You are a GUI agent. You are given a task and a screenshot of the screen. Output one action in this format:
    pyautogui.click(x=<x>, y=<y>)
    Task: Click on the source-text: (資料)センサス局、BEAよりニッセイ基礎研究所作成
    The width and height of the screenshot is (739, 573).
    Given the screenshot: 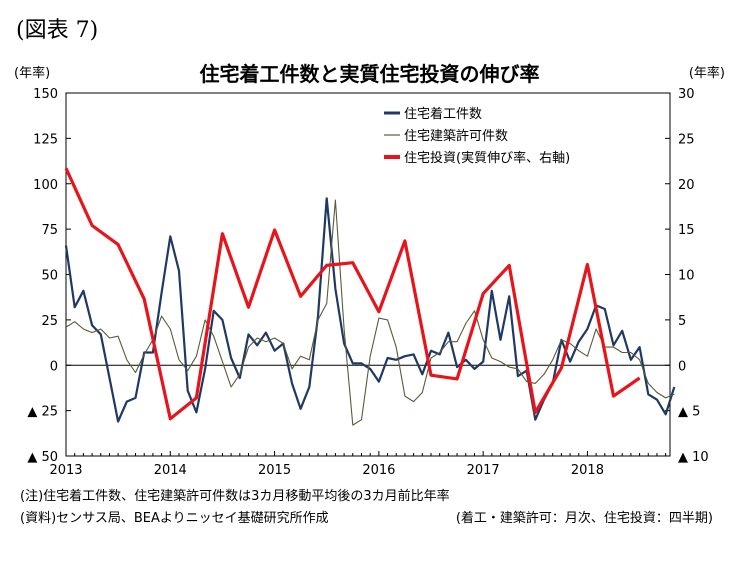 What is the action you would take?
    pyautogui.click(x=174, y=518)
    